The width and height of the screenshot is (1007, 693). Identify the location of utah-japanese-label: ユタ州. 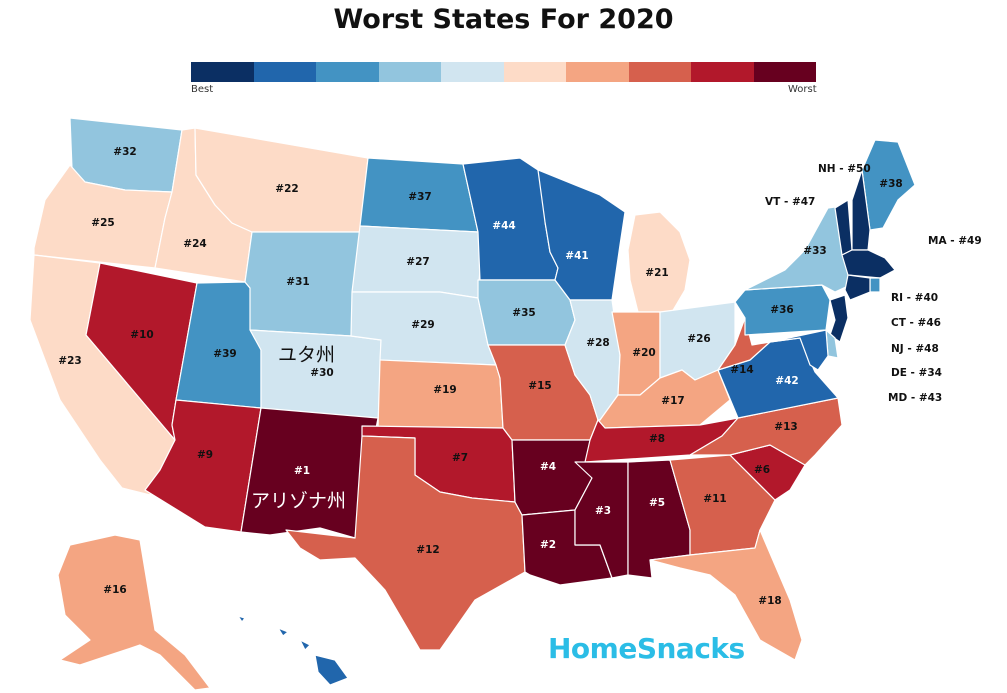
(306, 355).